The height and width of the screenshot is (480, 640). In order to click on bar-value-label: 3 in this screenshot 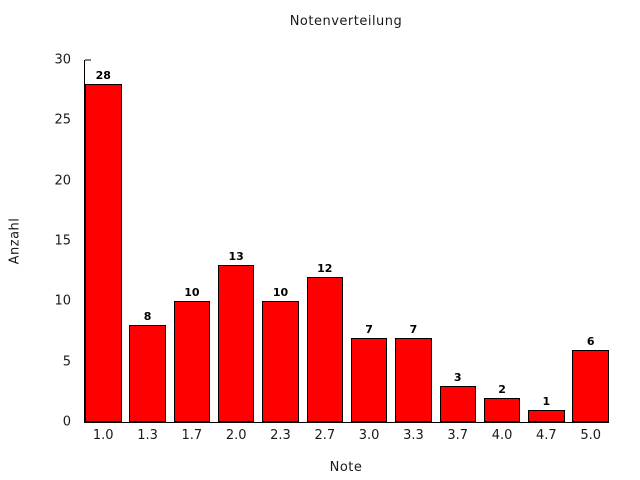, I will do `click(457, 377)`.